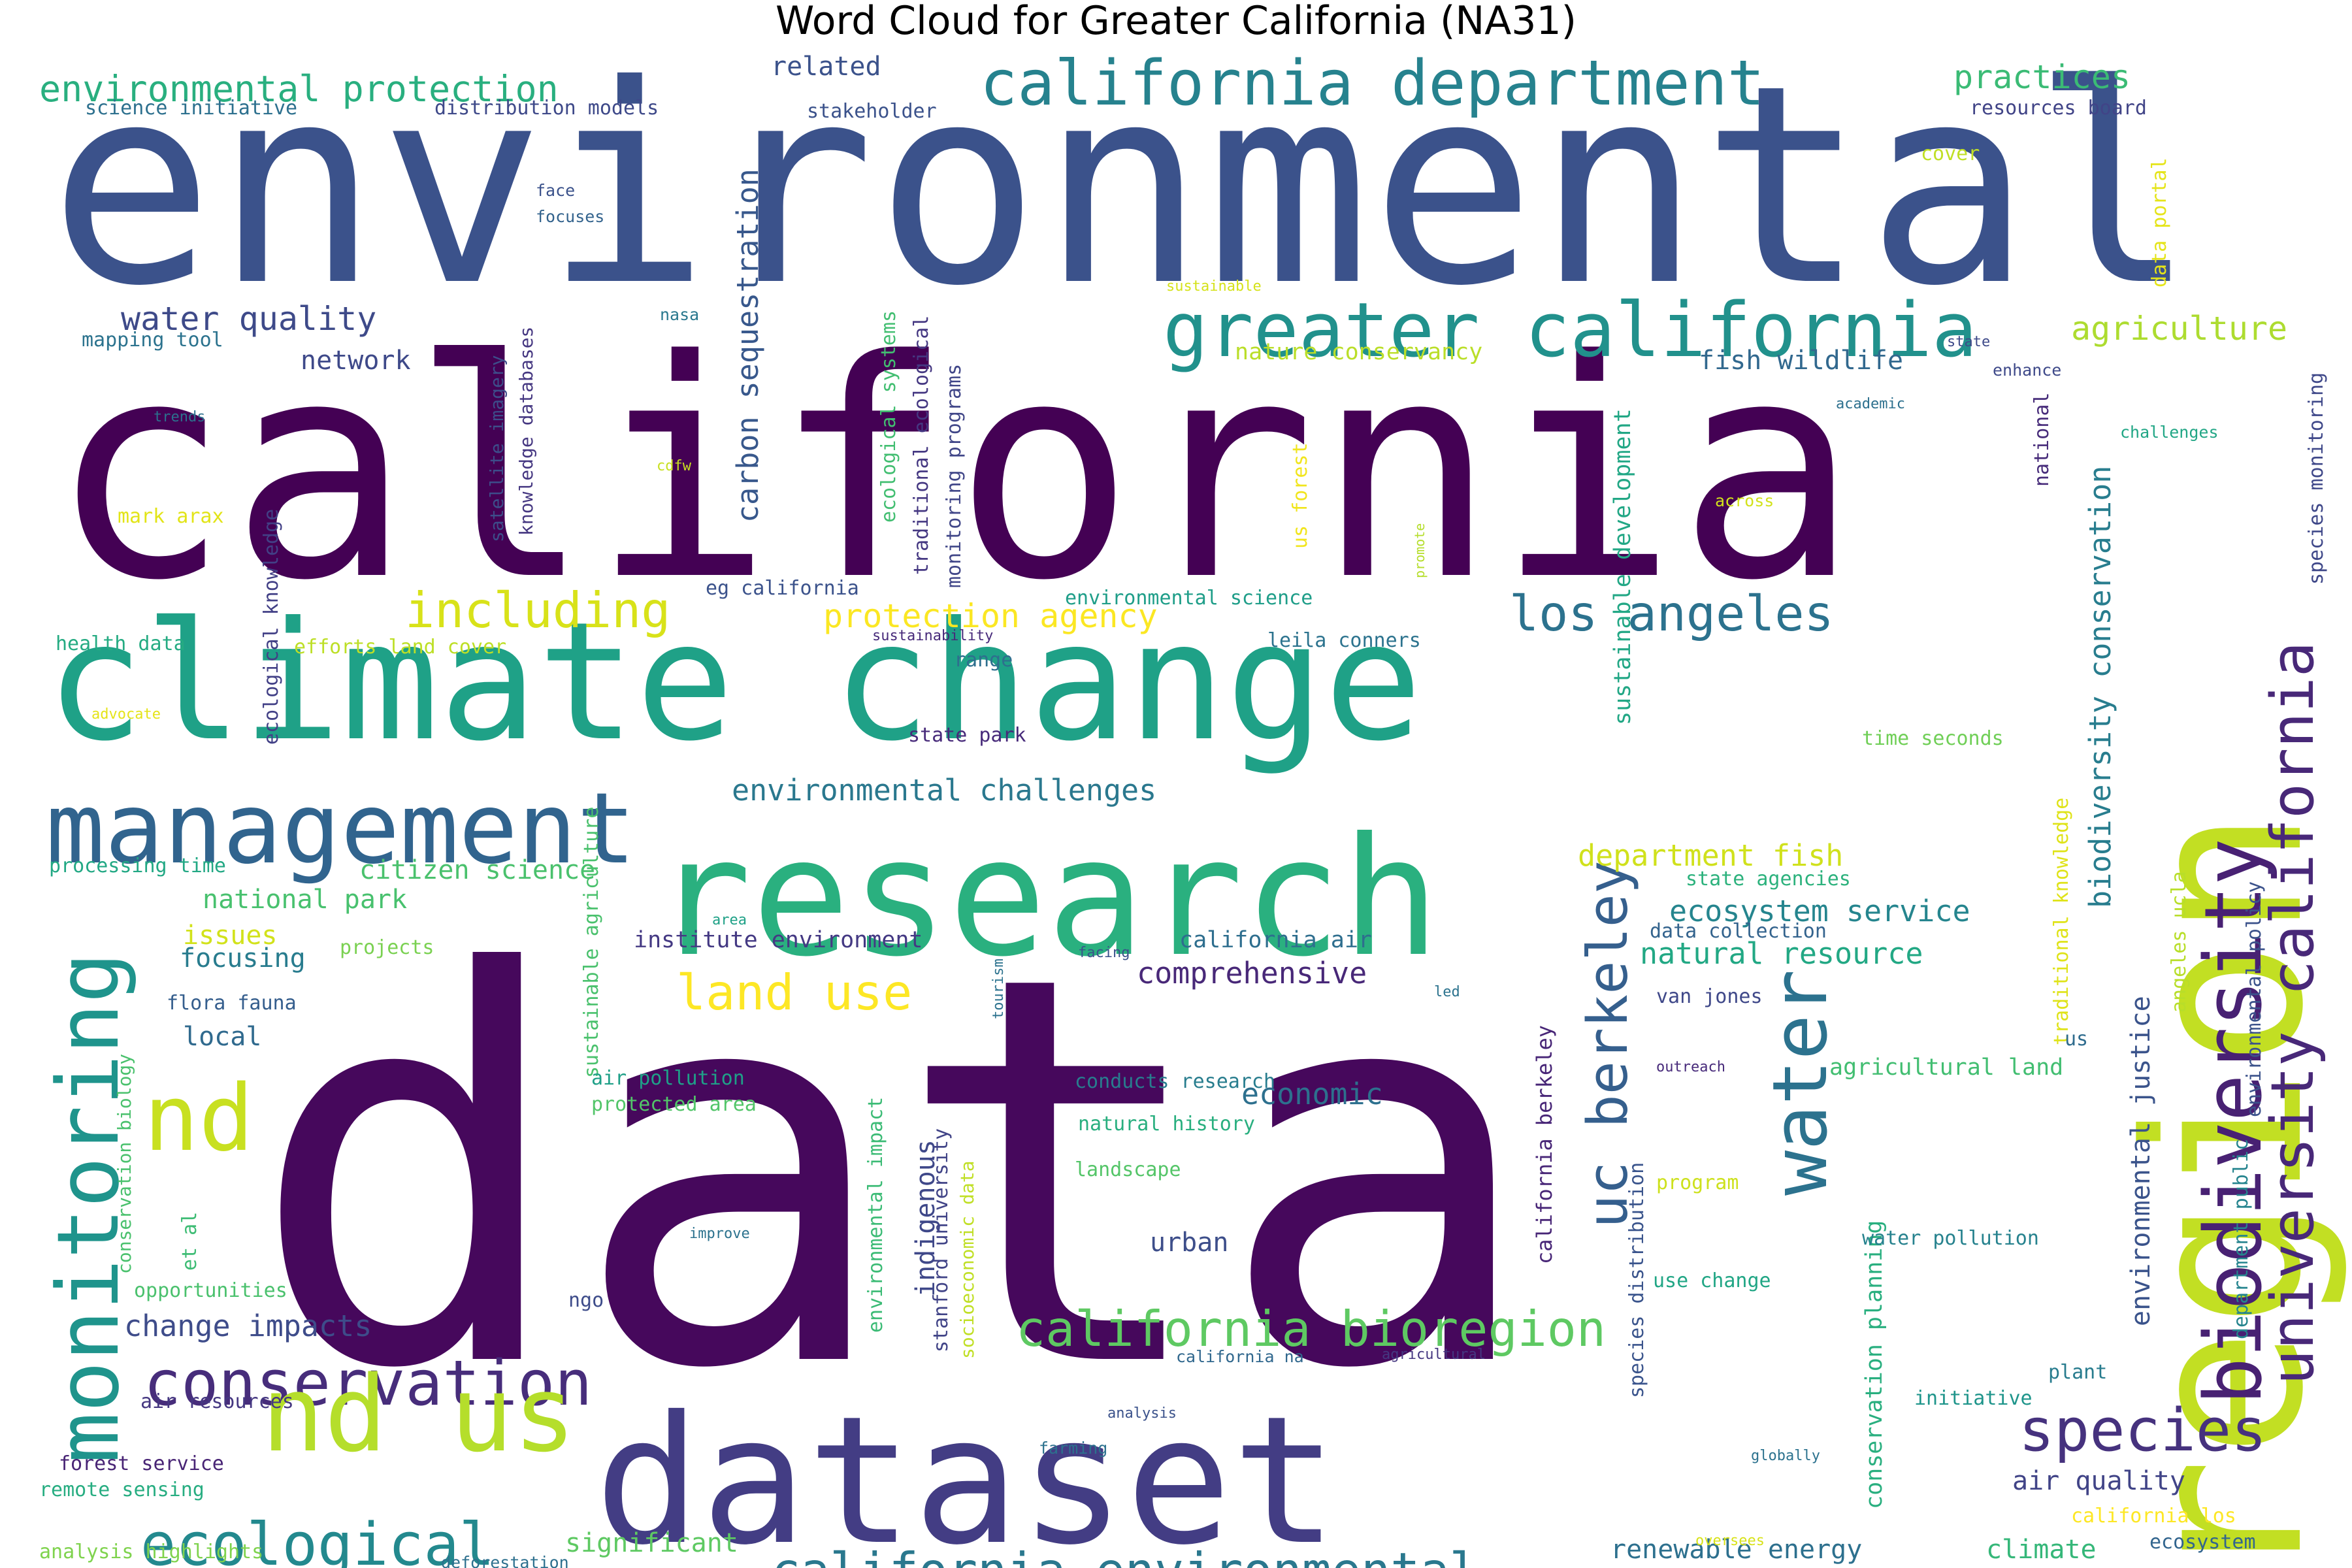 The image size is (2352, 1568). What do you see at coordinates (151, 1552) in the screenshot?
I see `cloud-word: analysis highlights` at bounding box center [151, 1552].